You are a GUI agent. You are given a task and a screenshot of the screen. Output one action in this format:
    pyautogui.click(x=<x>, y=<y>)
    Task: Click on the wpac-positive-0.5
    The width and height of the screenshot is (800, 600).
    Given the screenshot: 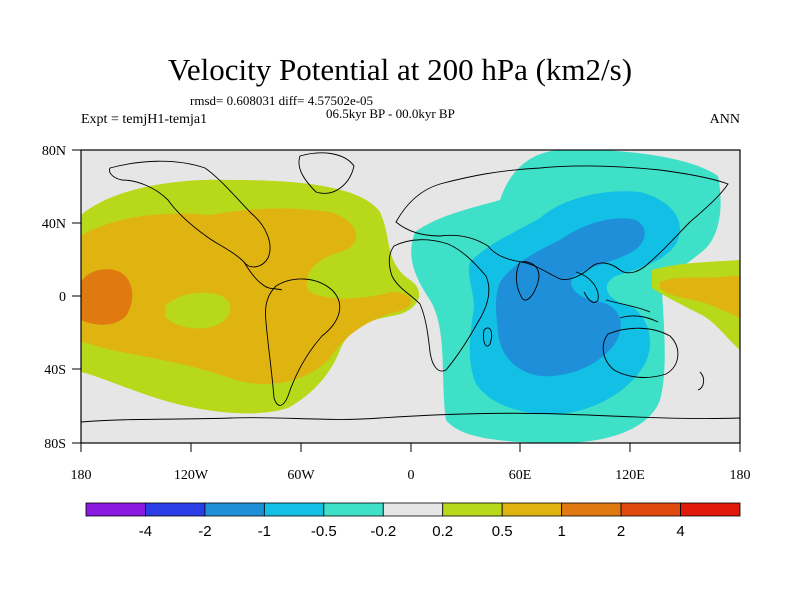 What is the action you would take?
    pyautogui.click(x=700, y=297)
    